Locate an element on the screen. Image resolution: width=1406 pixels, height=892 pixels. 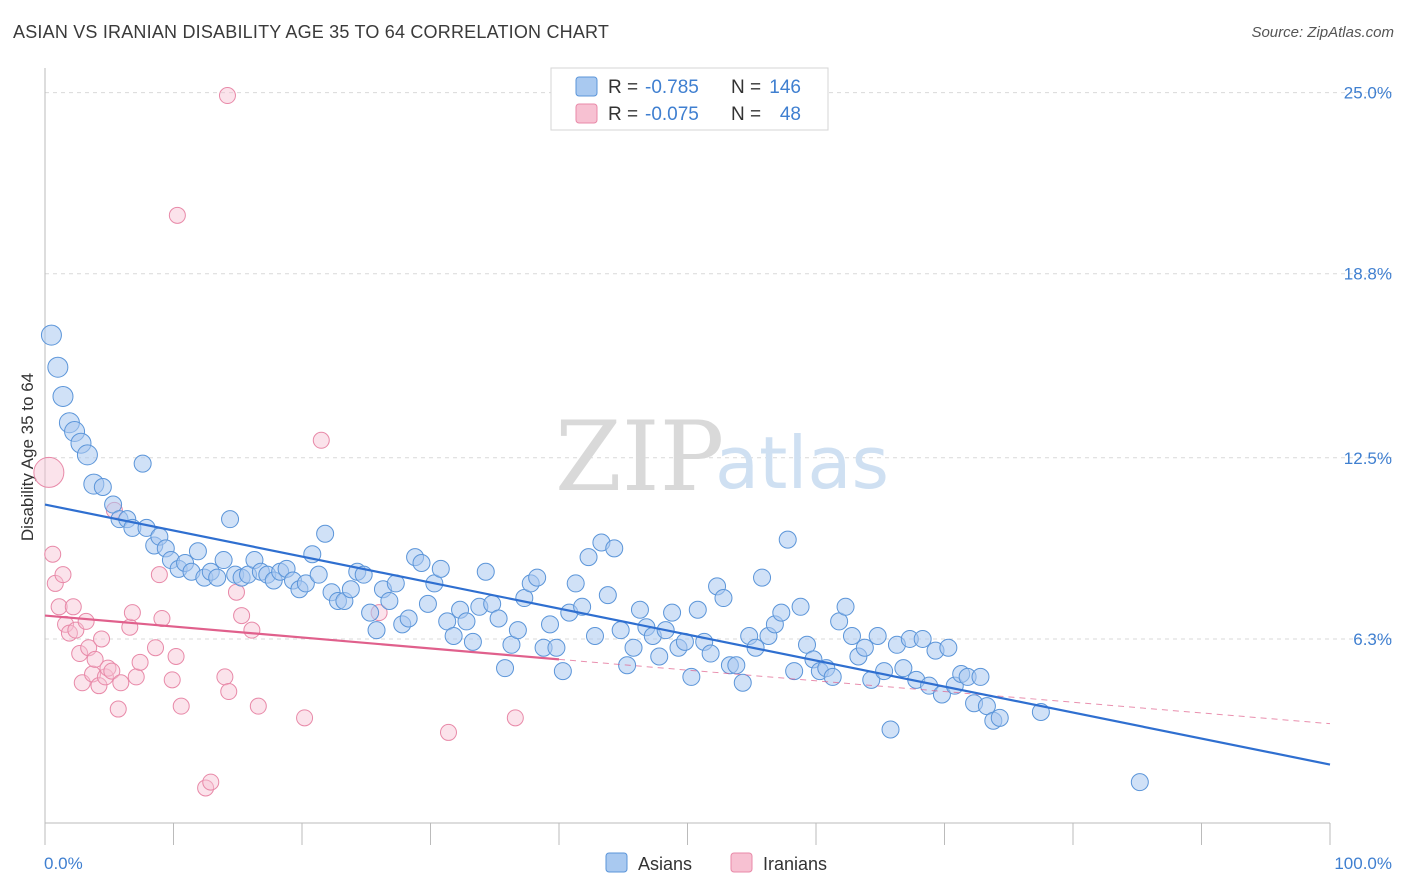
bottom-legend: Asians Iranians is located at coordinates (716, 863).